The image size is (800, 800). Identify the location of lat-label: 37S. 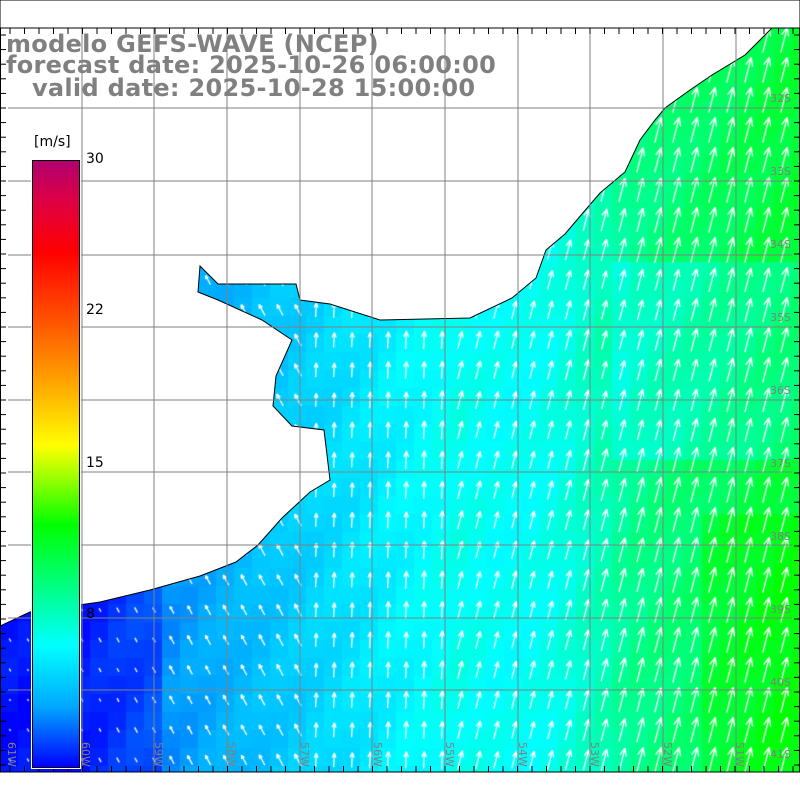
(780, 463).